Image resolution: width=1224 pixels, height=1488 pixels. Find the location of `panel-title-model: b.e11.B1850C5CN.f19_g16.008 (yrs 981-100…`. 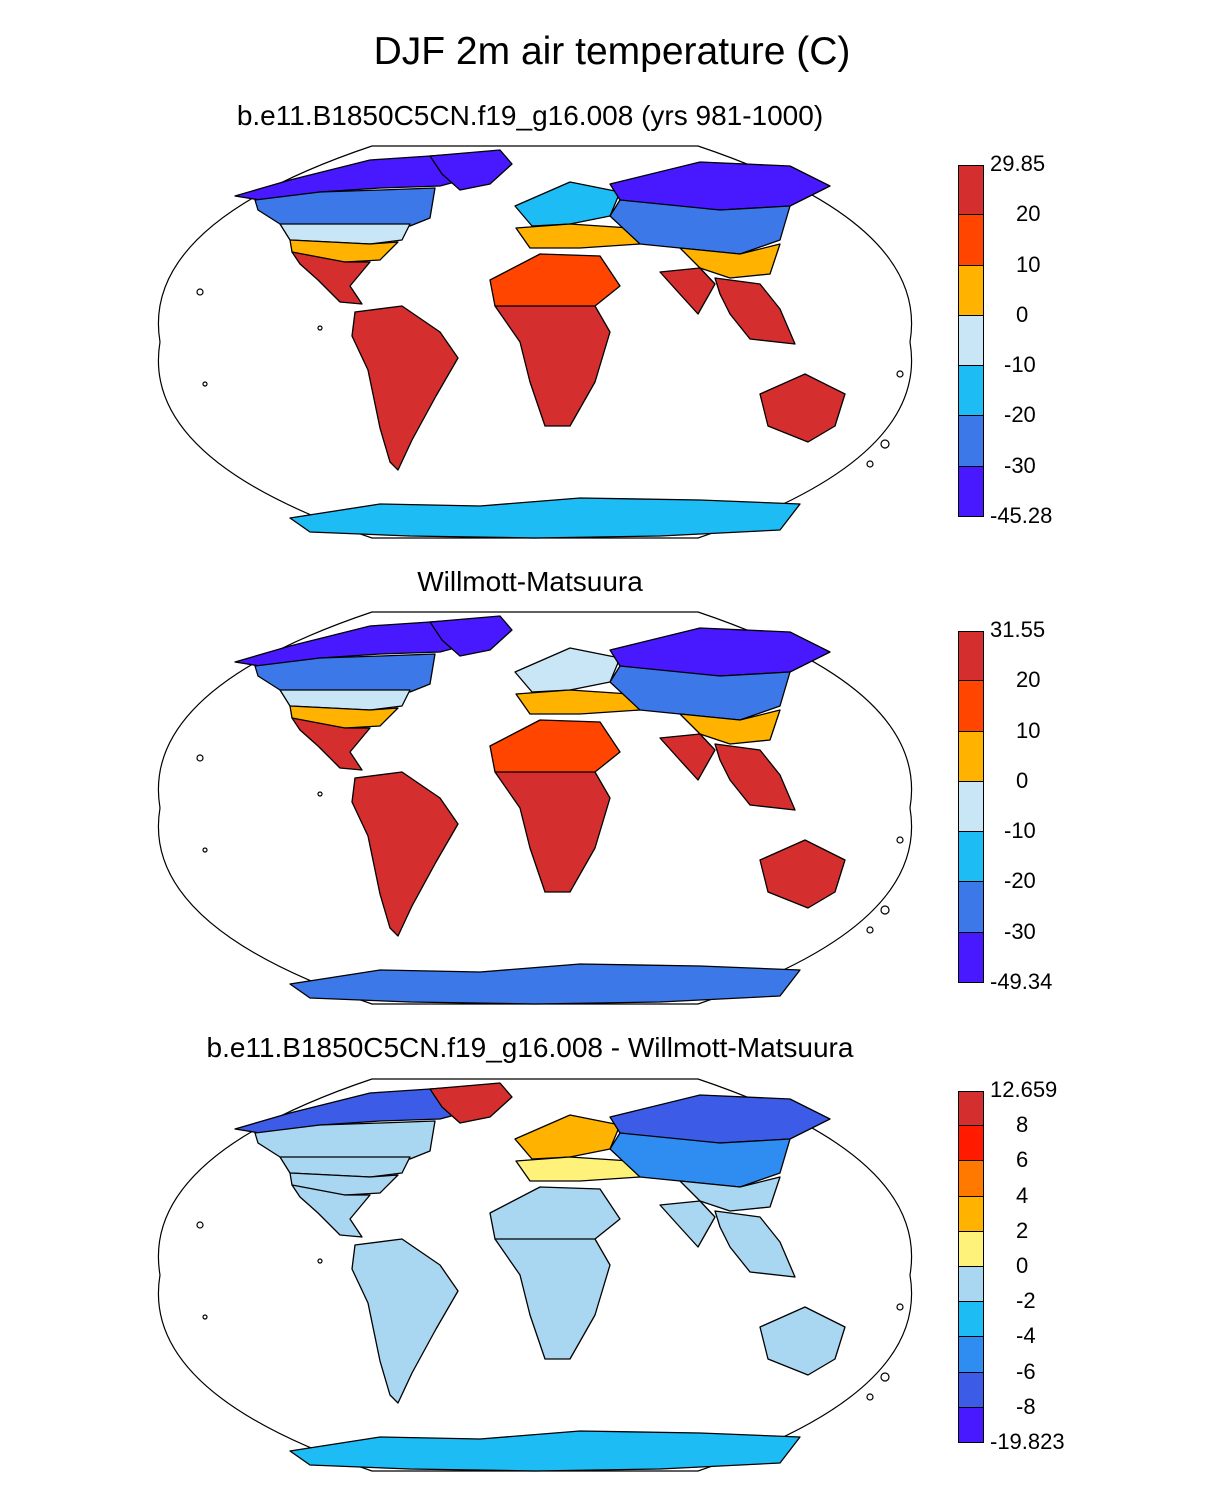

panel-title-model: b.e11.B1850C5CN.f19_g16.008 (yrs 981-100… is located at coordinates (530, 115).